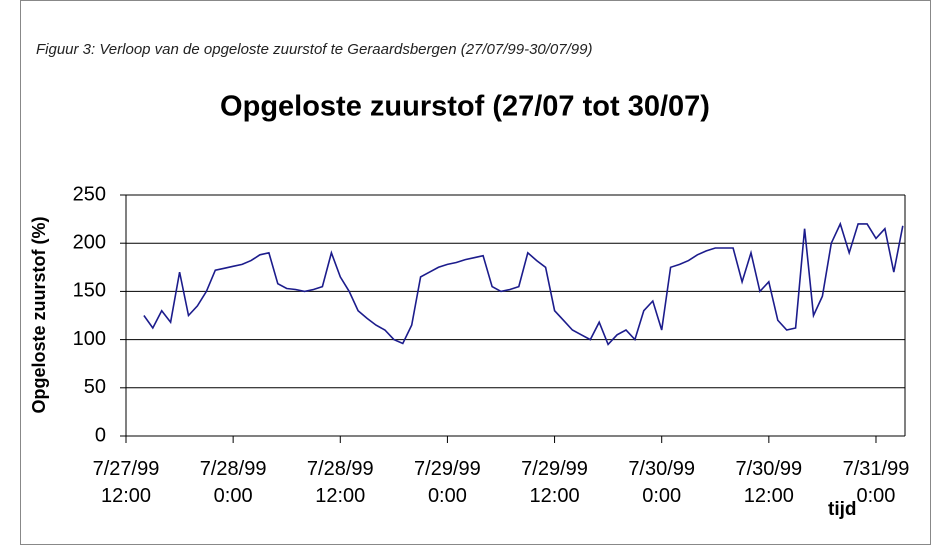 Image resolution: width=931 pixels, height=545 pixels. What do you see at coordinates (89, 194) in the screenshot?
I see `y-tick-label: 250` at bounding box center [89, 194].